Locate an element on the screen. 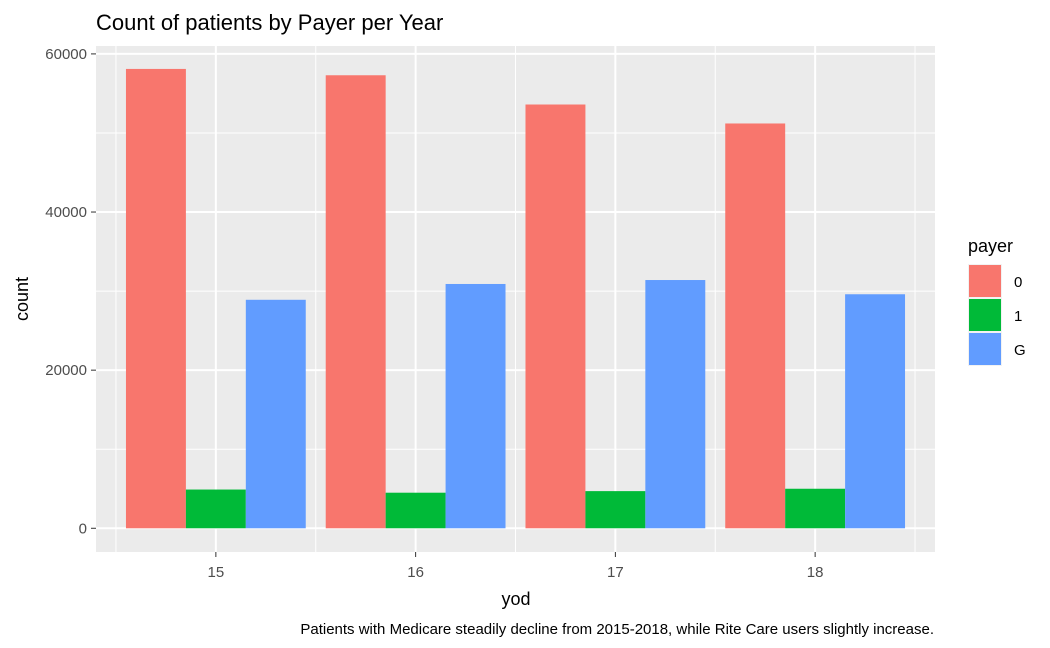 The height and width of the screenshot is (648, 1050). y-tick-label: 20000 is located at coordinates (66, 370).